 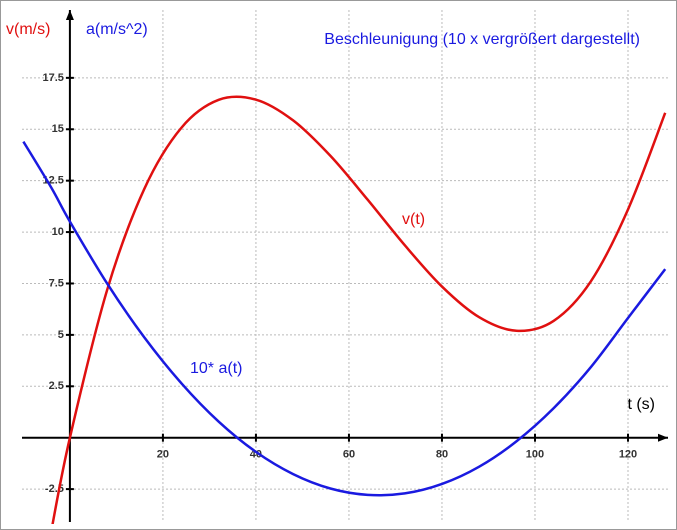 I want to click on x-tick-label: 20, so click(x=163, y=455).